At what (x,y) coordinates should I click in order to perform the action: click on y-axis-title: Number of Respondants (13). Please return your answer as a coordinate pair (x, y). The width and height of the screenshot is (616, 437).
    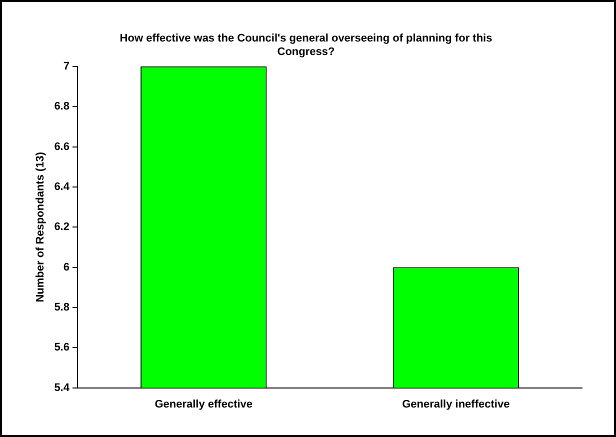
    Looking at the image, I should click on (40, 227).